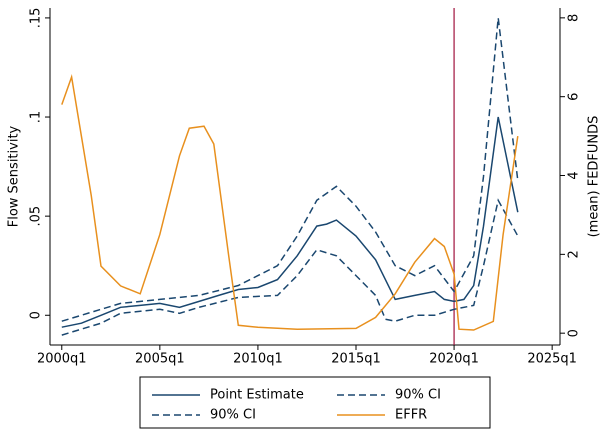 The height and width of the screenshot is (431, 605). What do you see at coordinates (574, 18) in the screenshot?
I see `y2-tick-label: 8` at bounding box center [574, 18].